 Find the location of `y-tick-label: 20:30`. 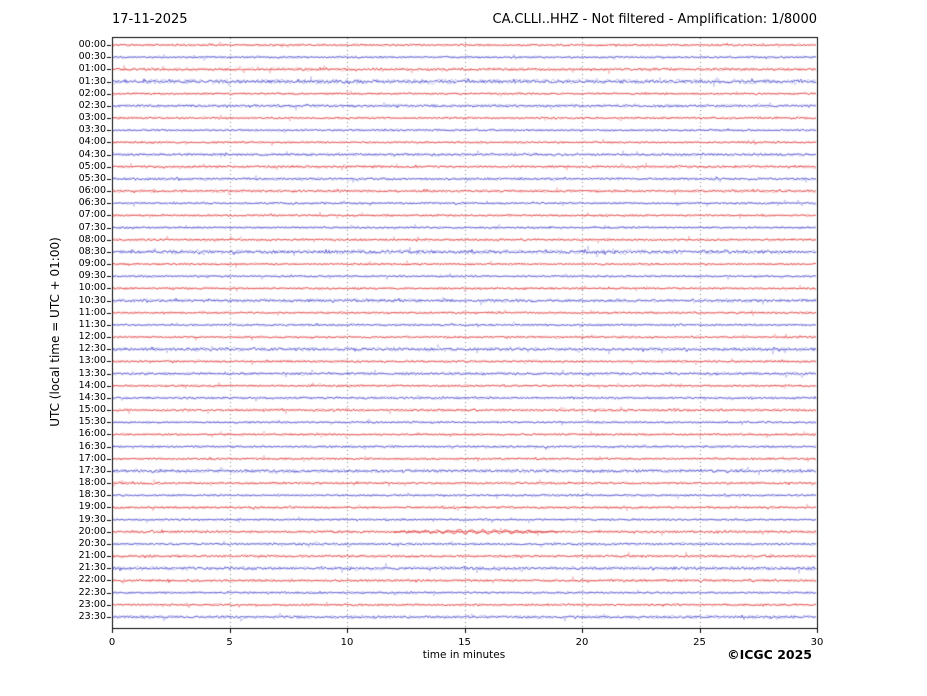

y-tick-label: 20:30 is located at coordinates (92, 543).